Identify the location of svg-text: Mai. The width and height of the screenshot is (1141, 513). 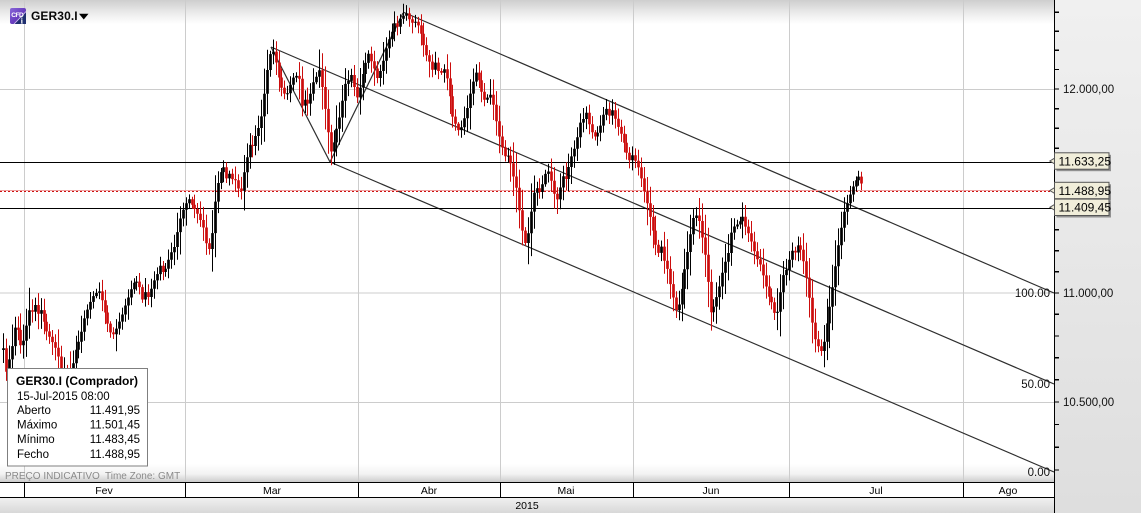
(566, 491).